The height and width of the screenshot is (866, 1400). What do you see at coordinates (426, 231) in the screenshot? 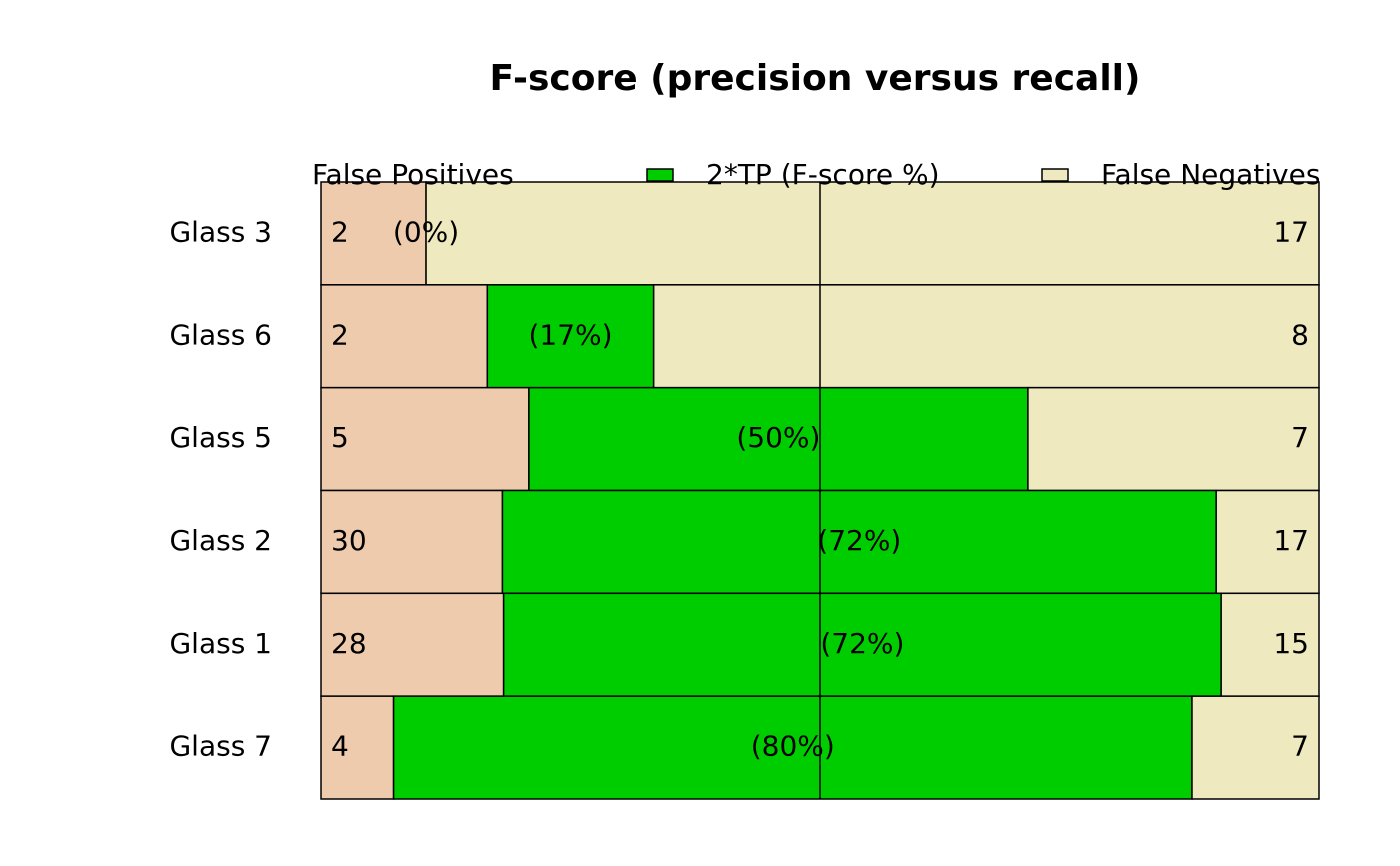
I see `fscore-label: (0%)` at bounding box center [426, 231].